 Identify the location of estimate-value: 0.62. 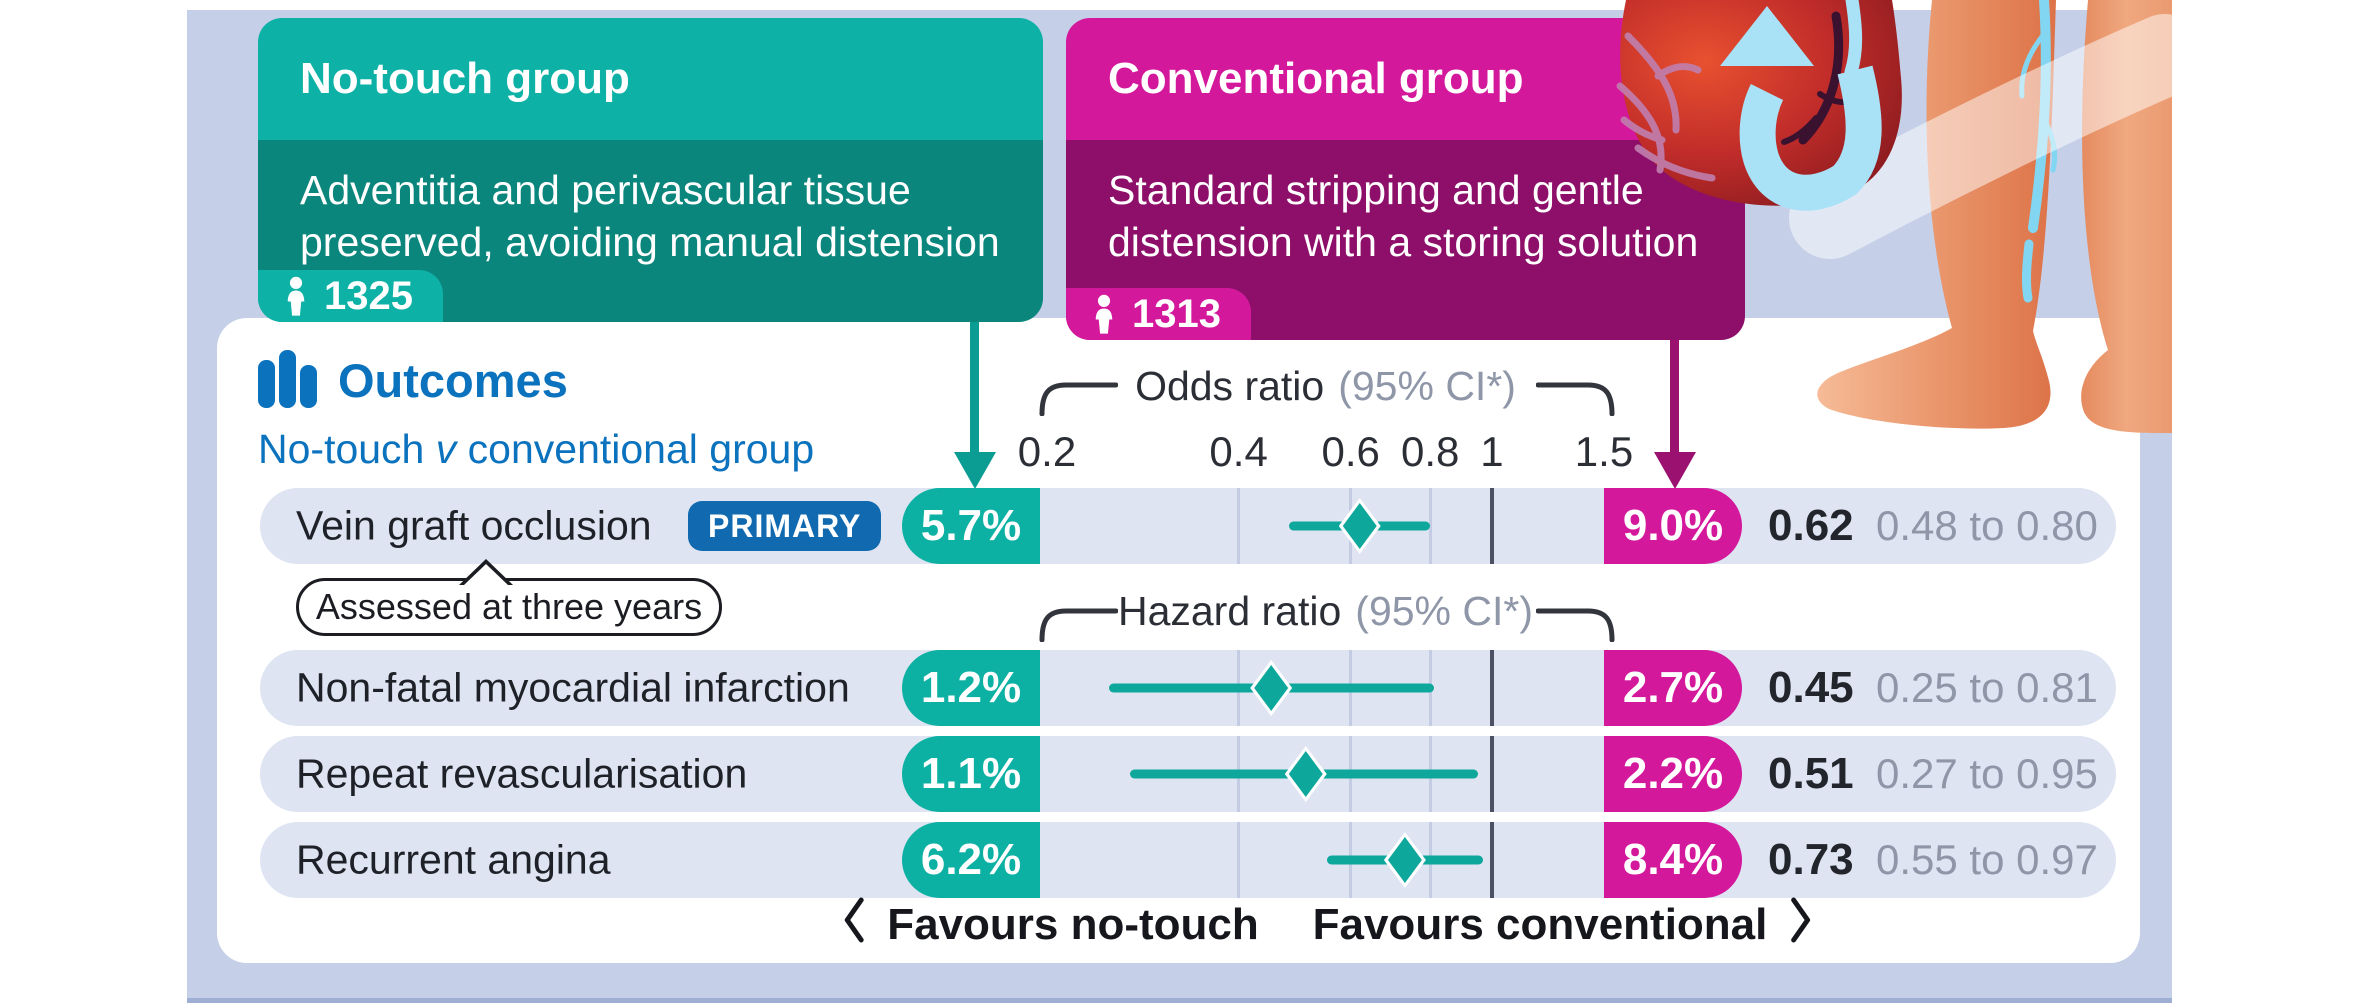
(1811, 525).